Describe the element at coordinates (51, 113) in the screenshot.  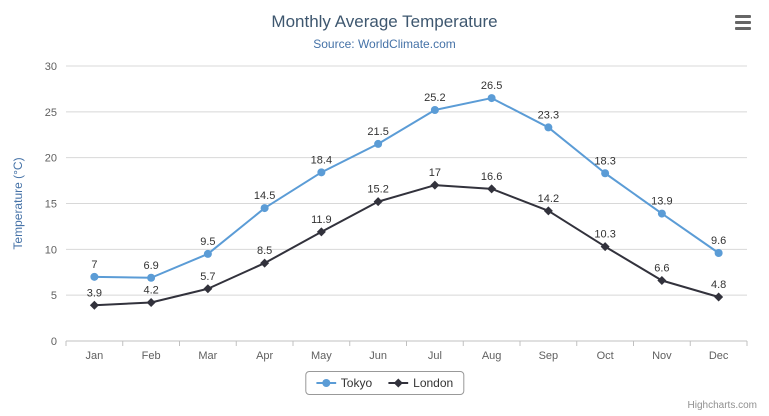
I see `y-axis-tick-label: 25` at that location.